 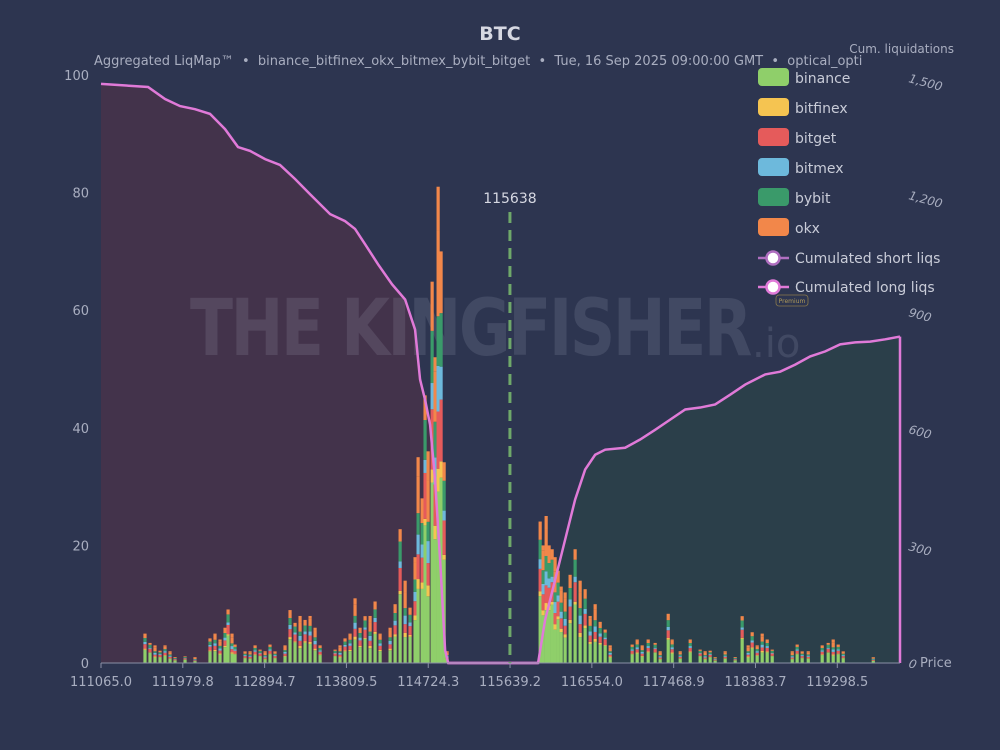 I want to click on legend-label-bitget: bitget, so click(x=816, y=139).